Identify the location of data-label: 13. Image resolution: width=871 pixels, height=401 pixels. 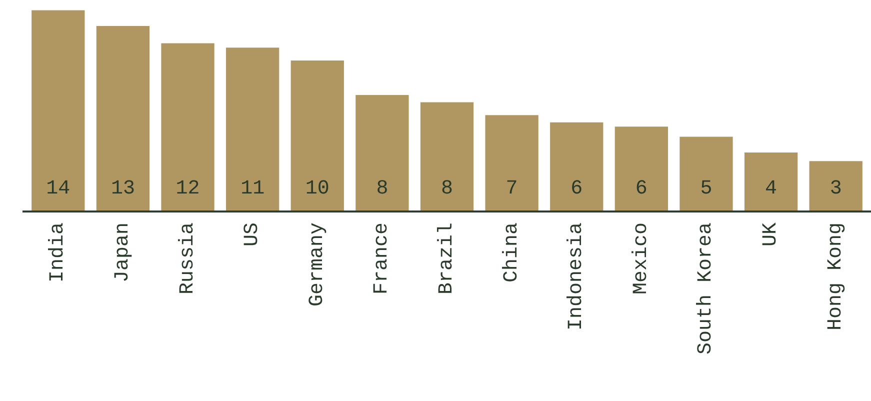
(122, 189).